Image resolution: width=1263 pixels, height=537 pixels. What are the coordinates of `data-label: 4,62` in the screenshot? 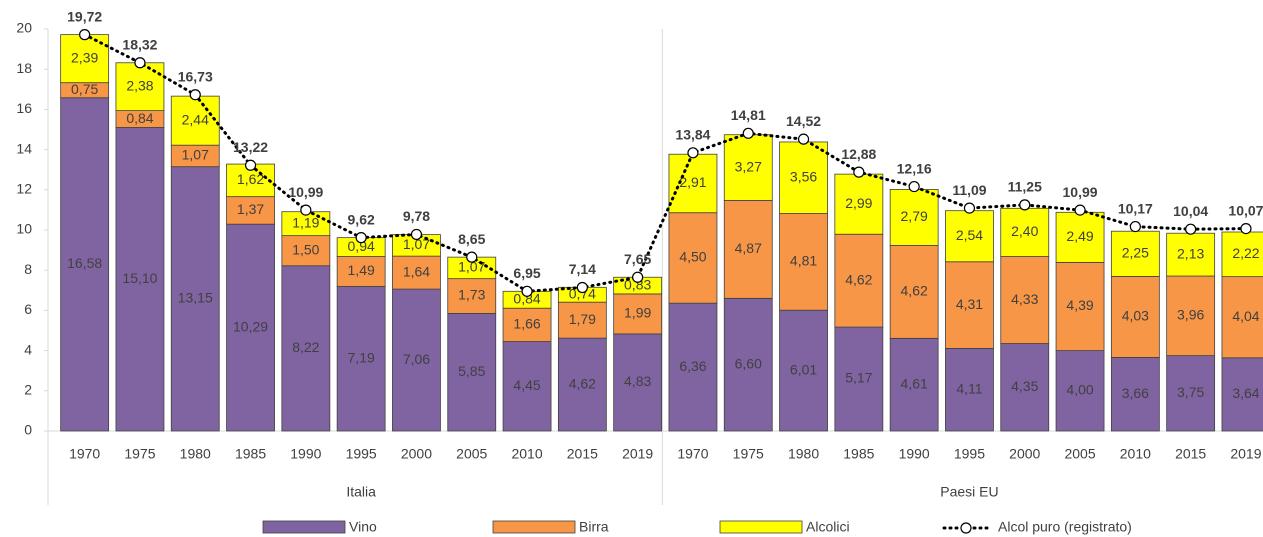 It's located at (914, 291).